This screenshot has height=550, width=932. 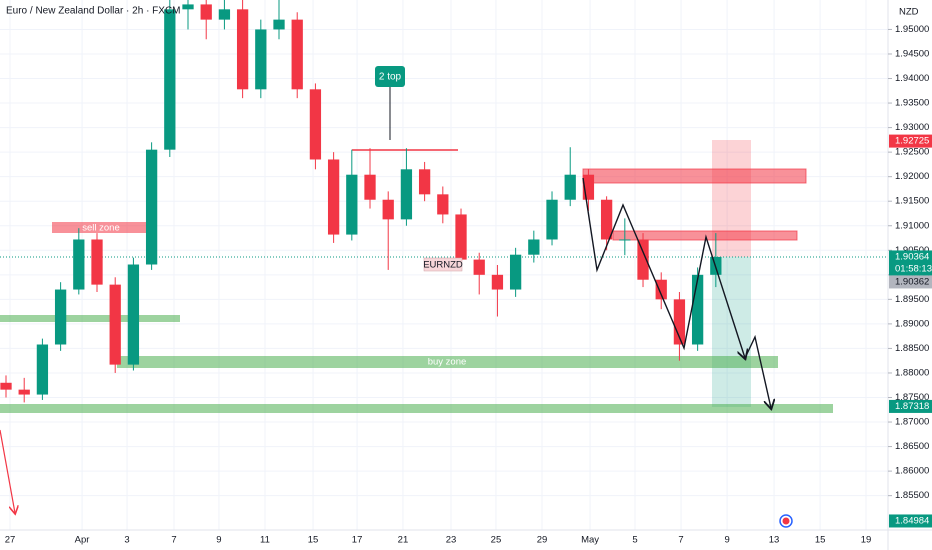 I want to click on y-tick-label: 1.86500, so click(x=912, y=446).